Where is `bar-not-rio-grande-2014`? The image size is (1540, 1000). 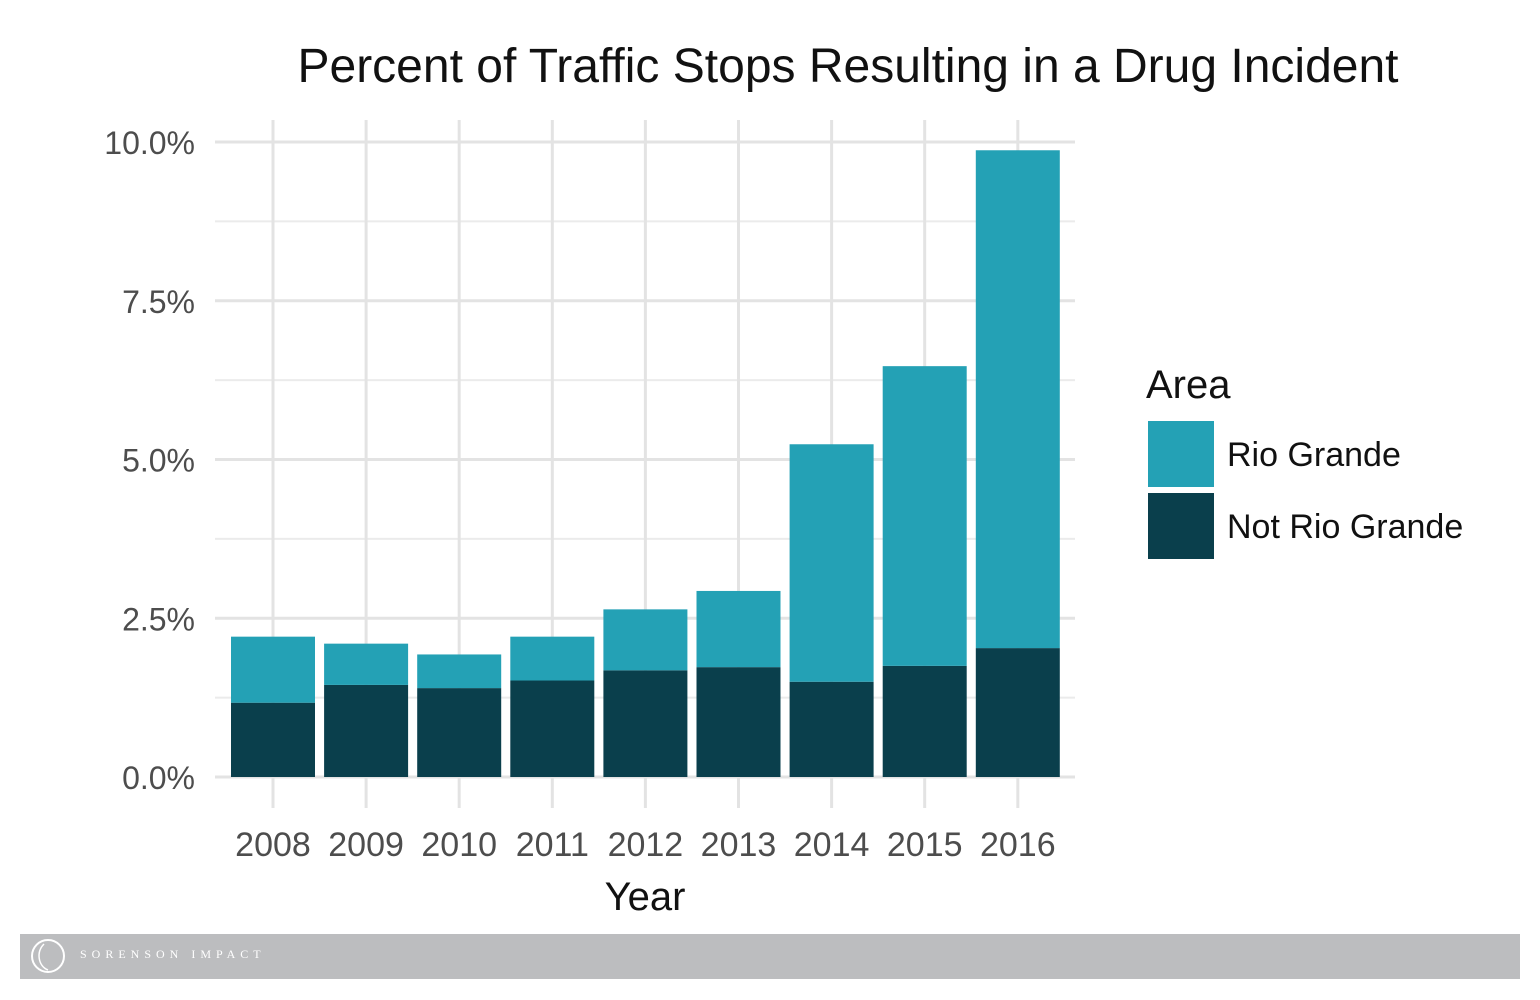
bar-not-rio-grande-2014 is located at coordinates (831, 729).